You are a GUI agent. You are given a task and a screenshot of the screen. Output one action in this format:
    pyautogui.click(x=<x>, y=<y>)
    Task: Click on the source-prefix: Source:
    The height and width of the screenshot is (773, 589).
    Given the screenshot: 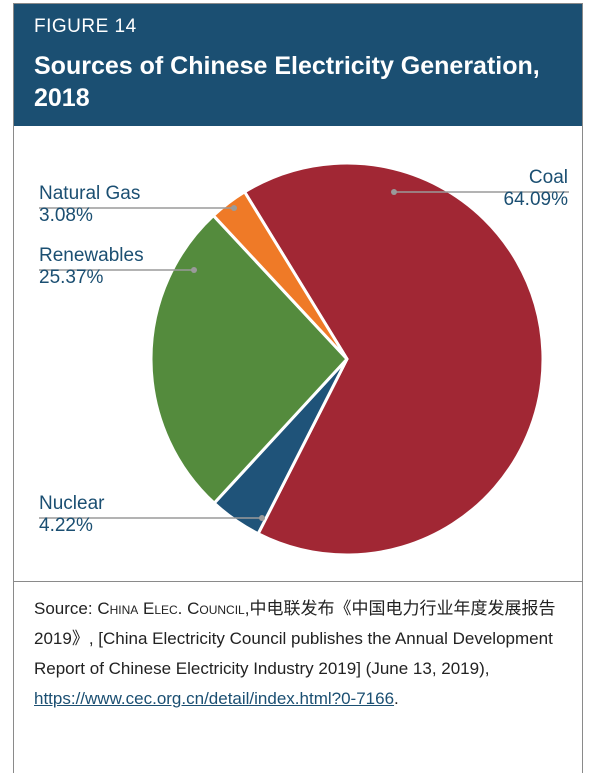 What is the action you would take?
    pyautogui.click(x=66, y=608)
    